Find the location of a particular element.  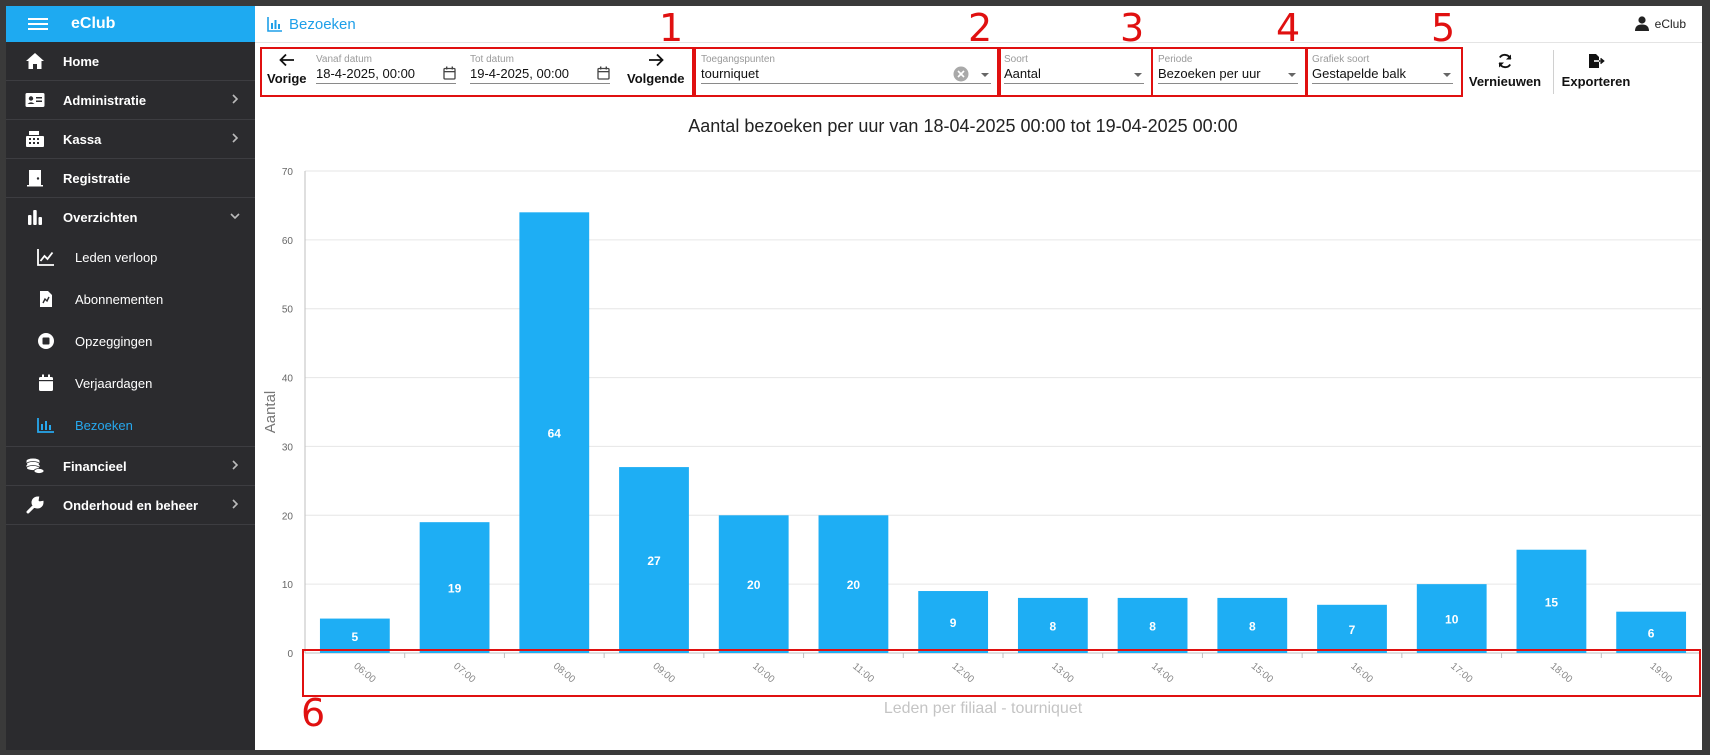

sidebar-subitem-label: Opzeggingen is located at coordinates (114, 341).